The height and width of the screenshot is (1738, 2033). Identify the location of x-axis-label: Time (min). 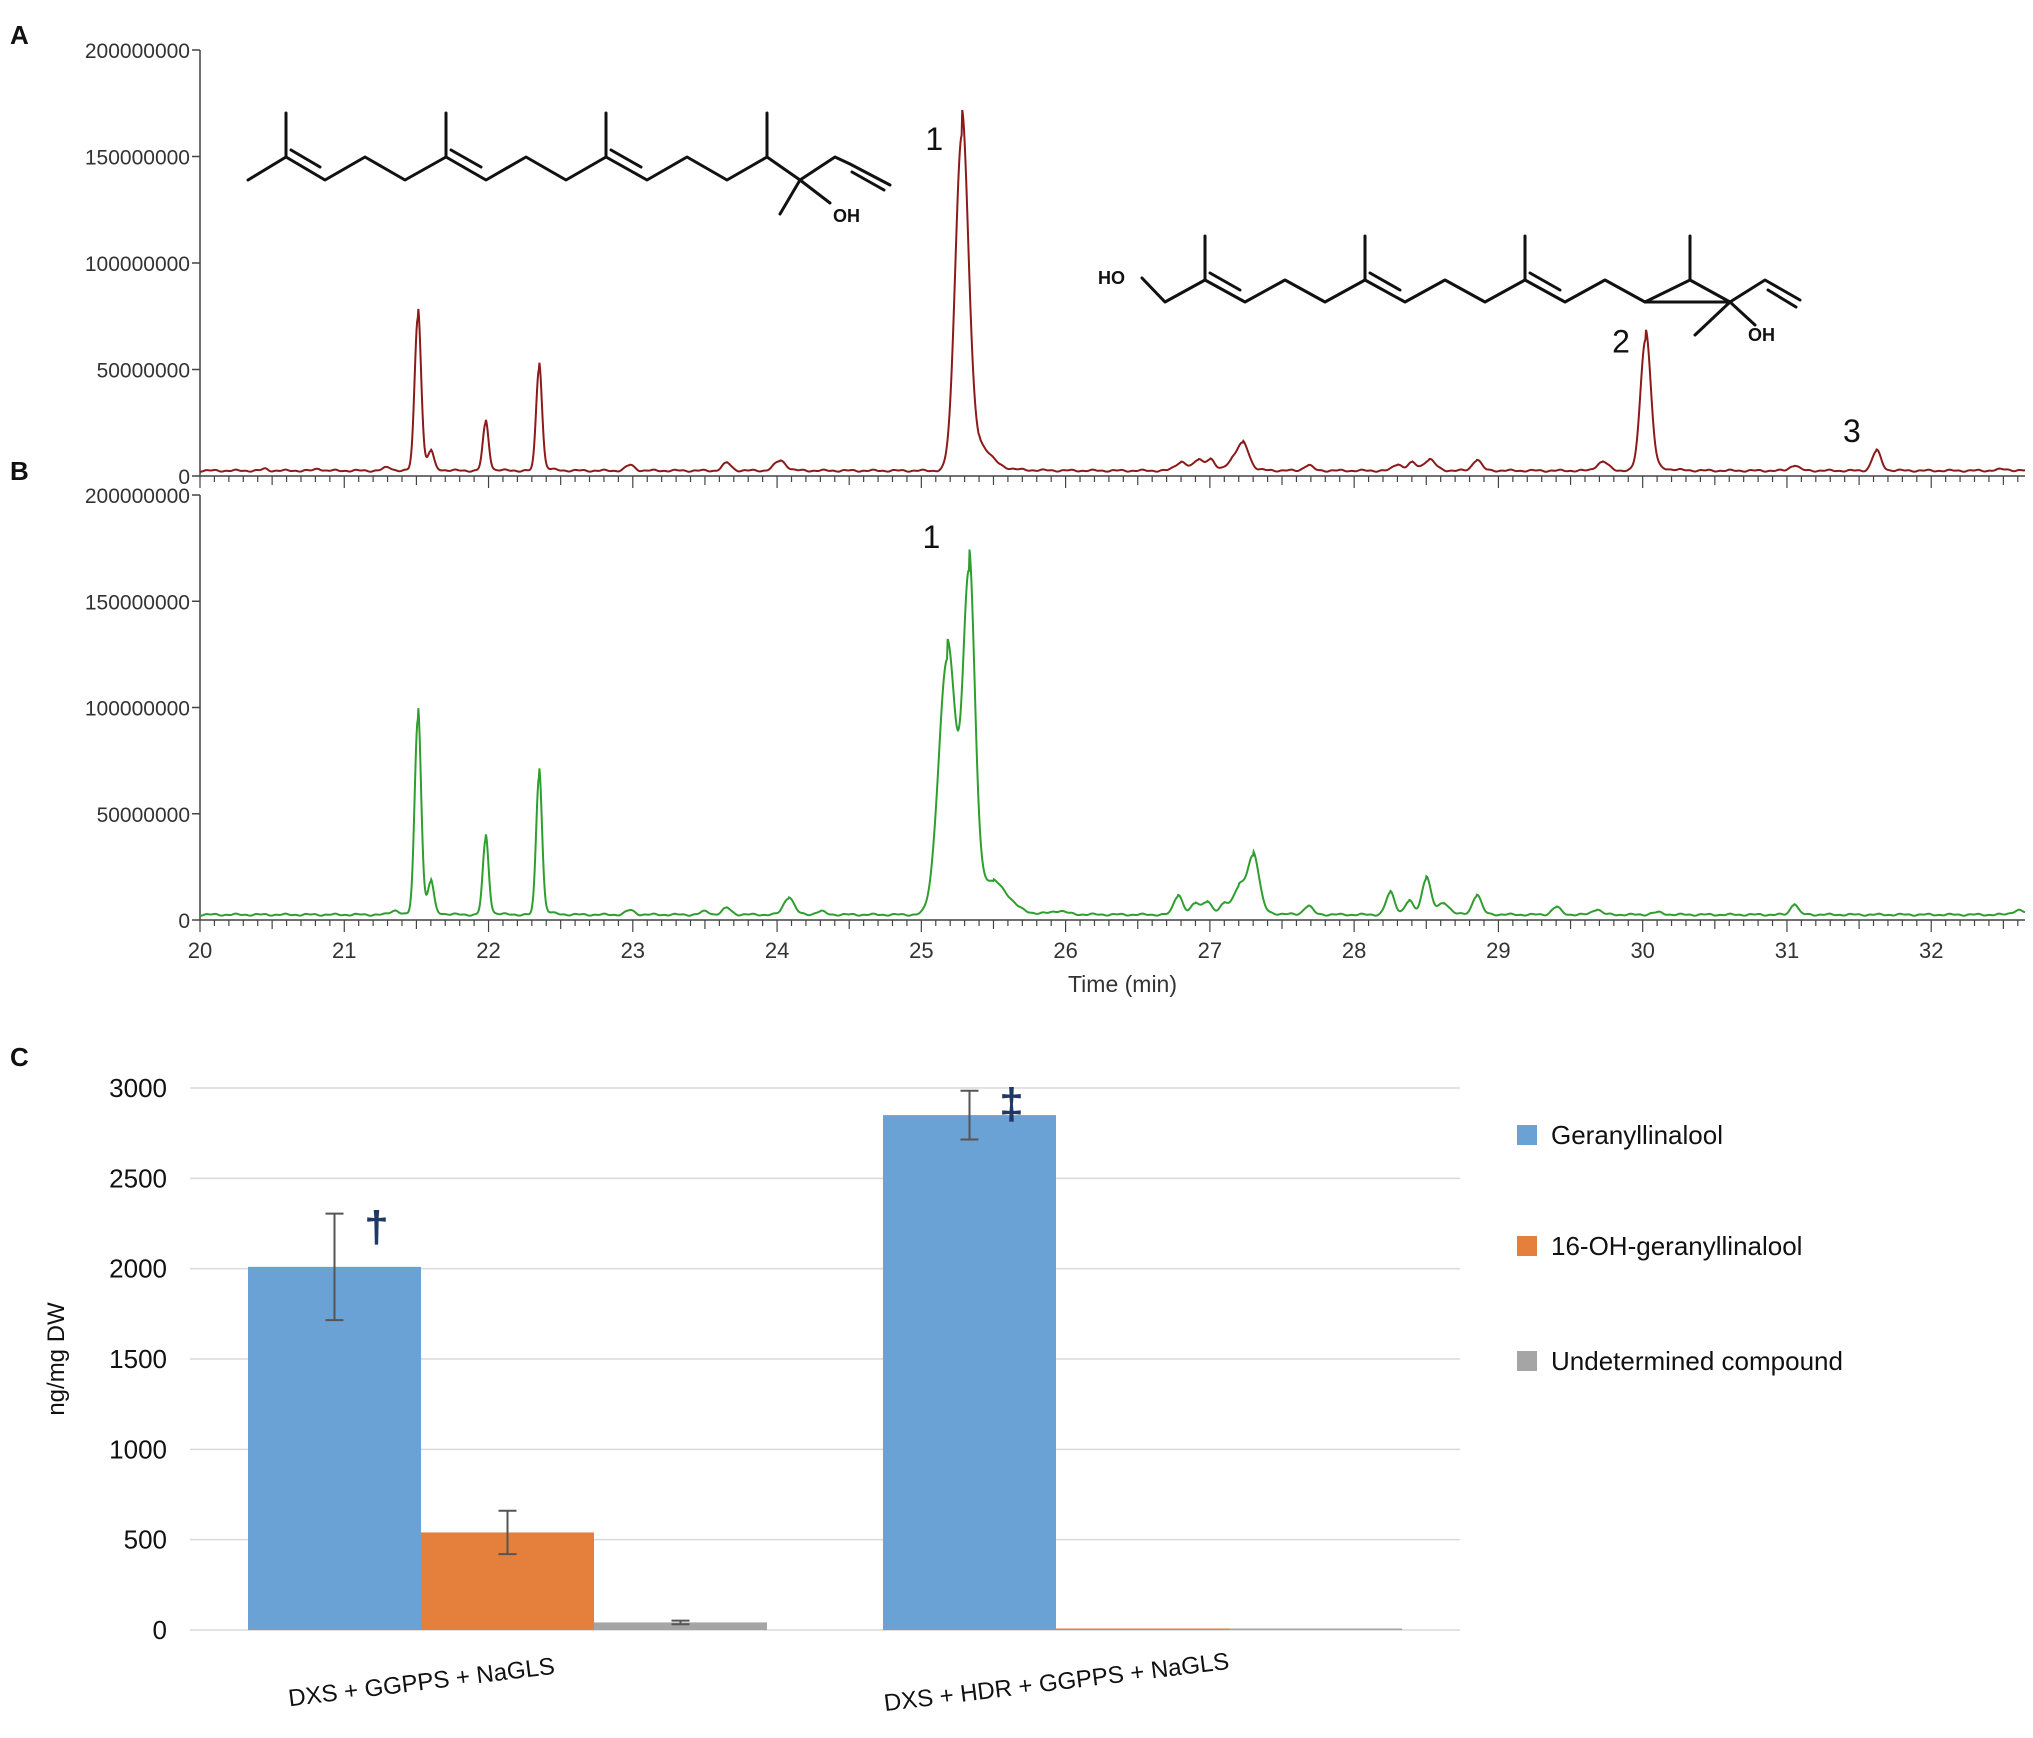
(1122, 984).